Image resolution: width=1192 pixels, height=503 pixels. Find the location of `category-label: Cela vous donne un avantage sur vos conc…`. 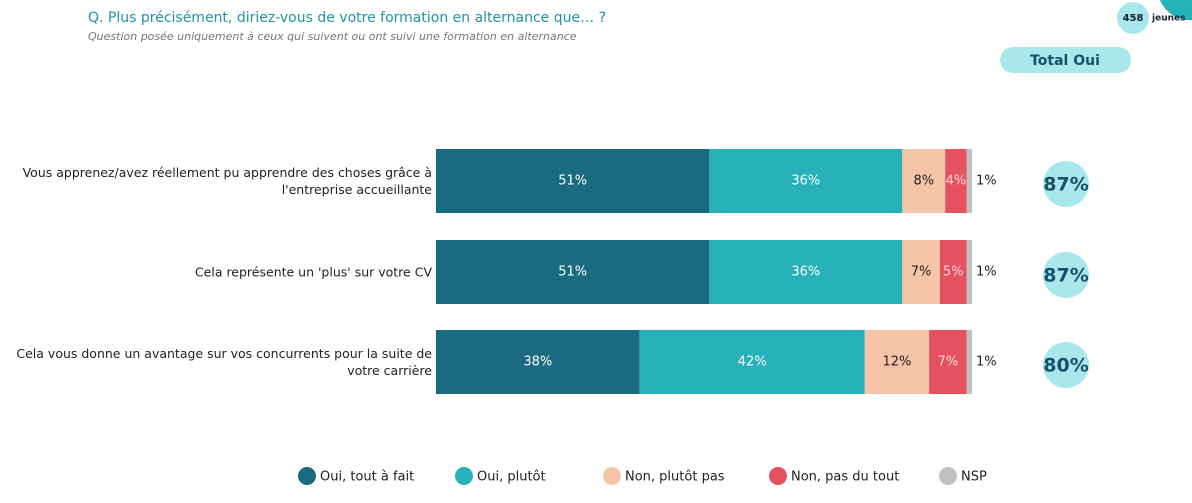

category-label: Cela vous donne un avantage sur vos conc… is located at coordinates (224, 362).